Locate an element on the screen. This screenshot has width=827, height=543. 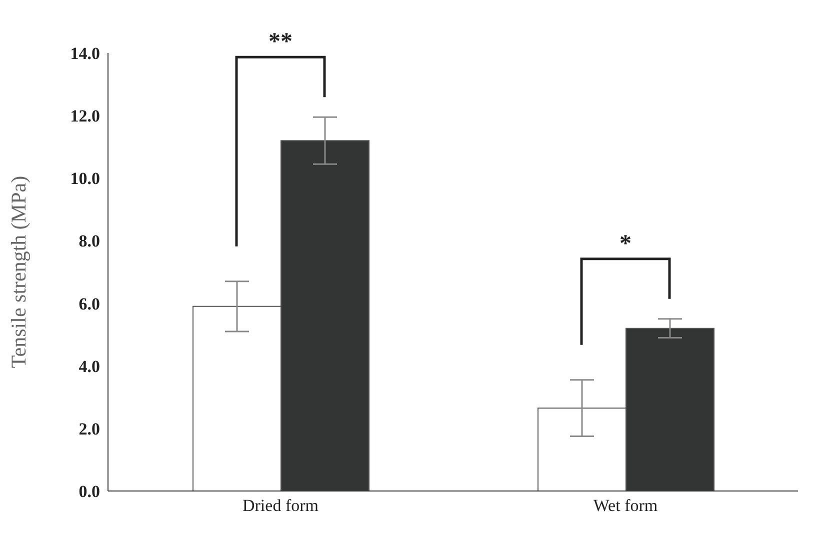
y-tick-label: 4.0 is located at coordinates (89, 366).